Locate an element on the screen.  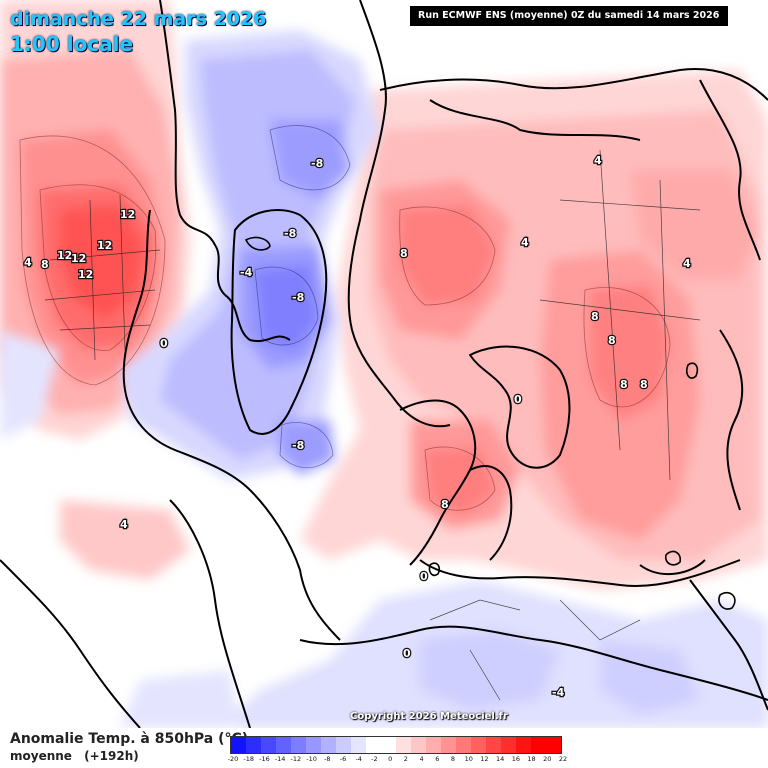
label-neg8-a: -8 is located at coordinates (317, 163).